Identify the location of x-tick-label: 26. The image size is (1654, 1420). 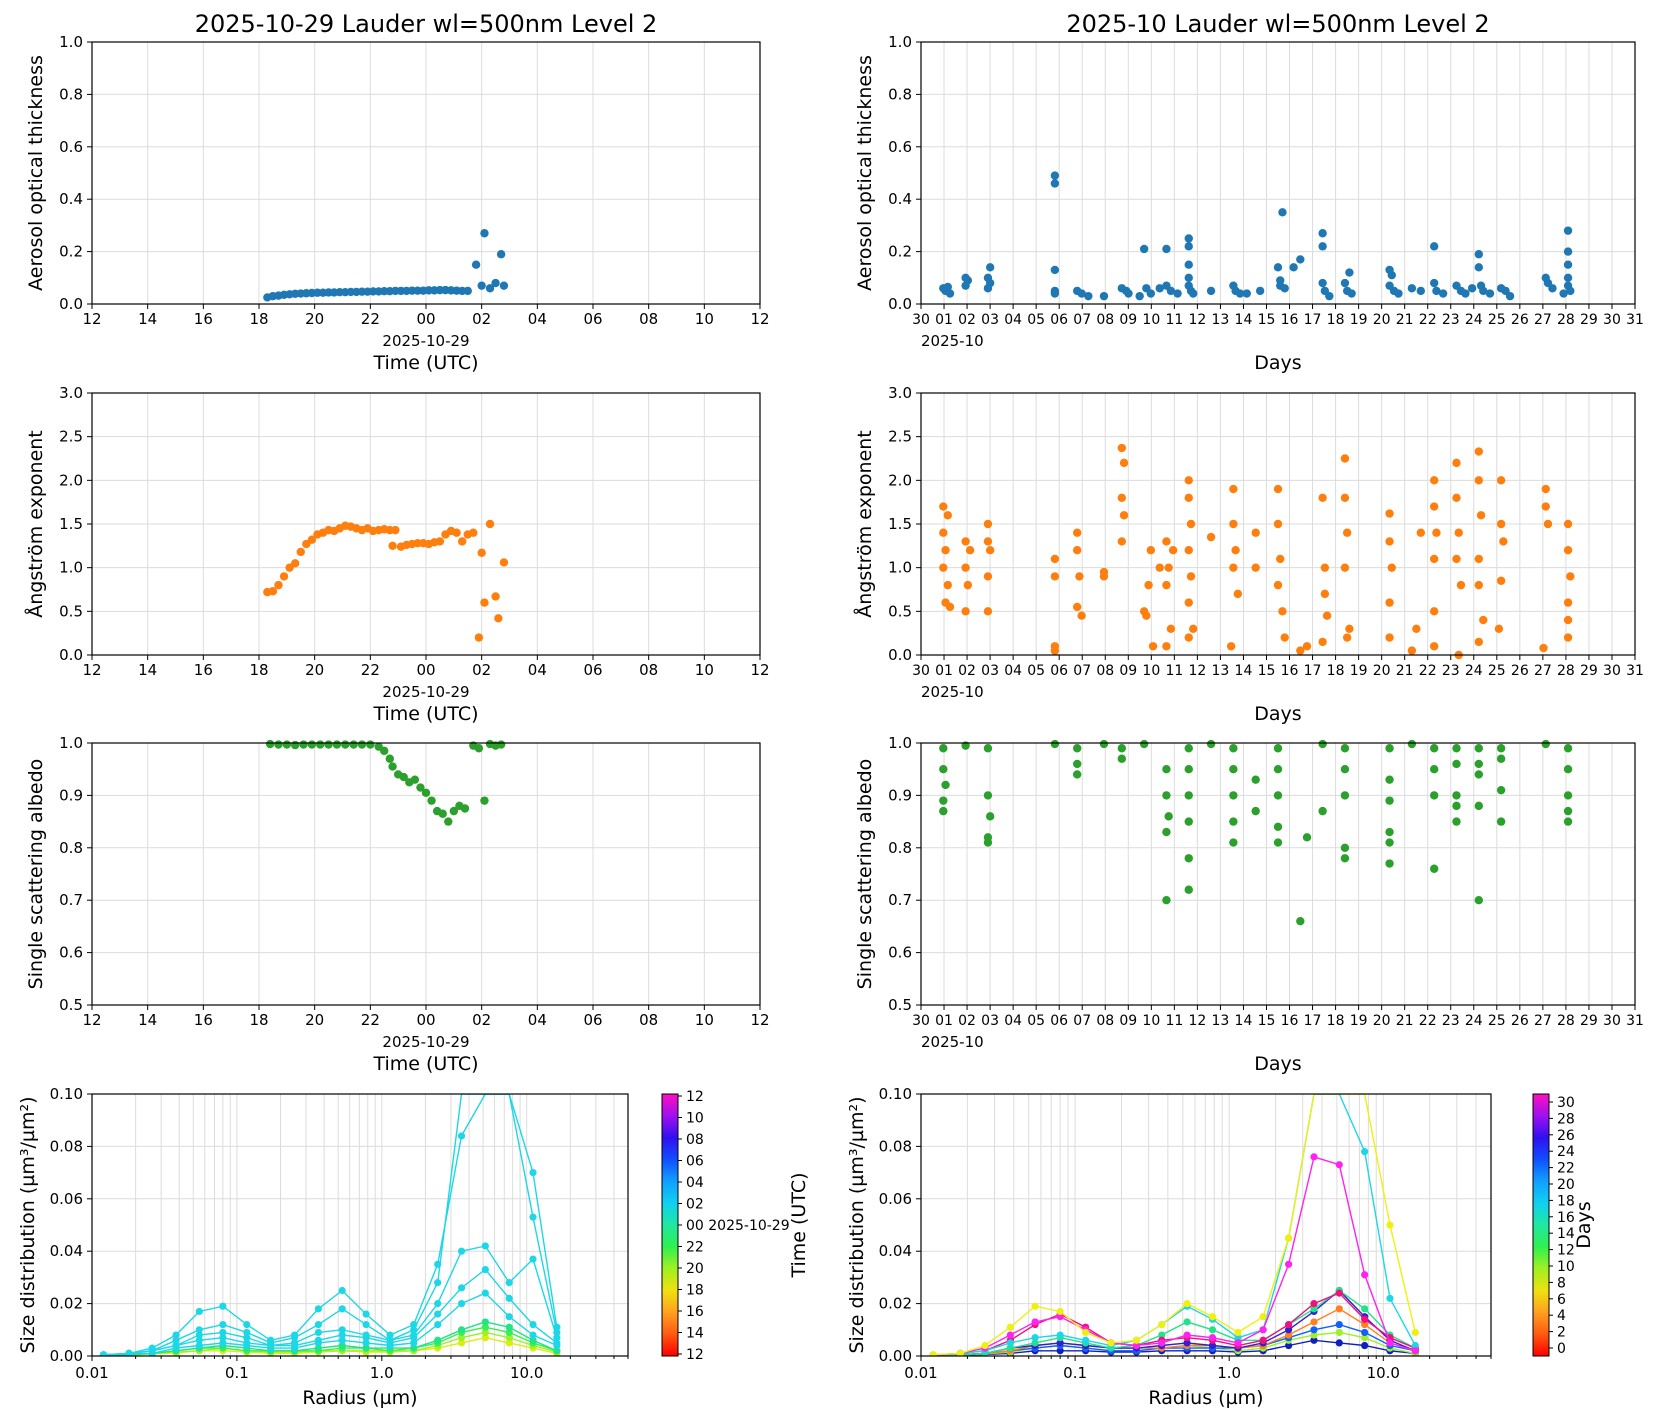
(1520, 320).